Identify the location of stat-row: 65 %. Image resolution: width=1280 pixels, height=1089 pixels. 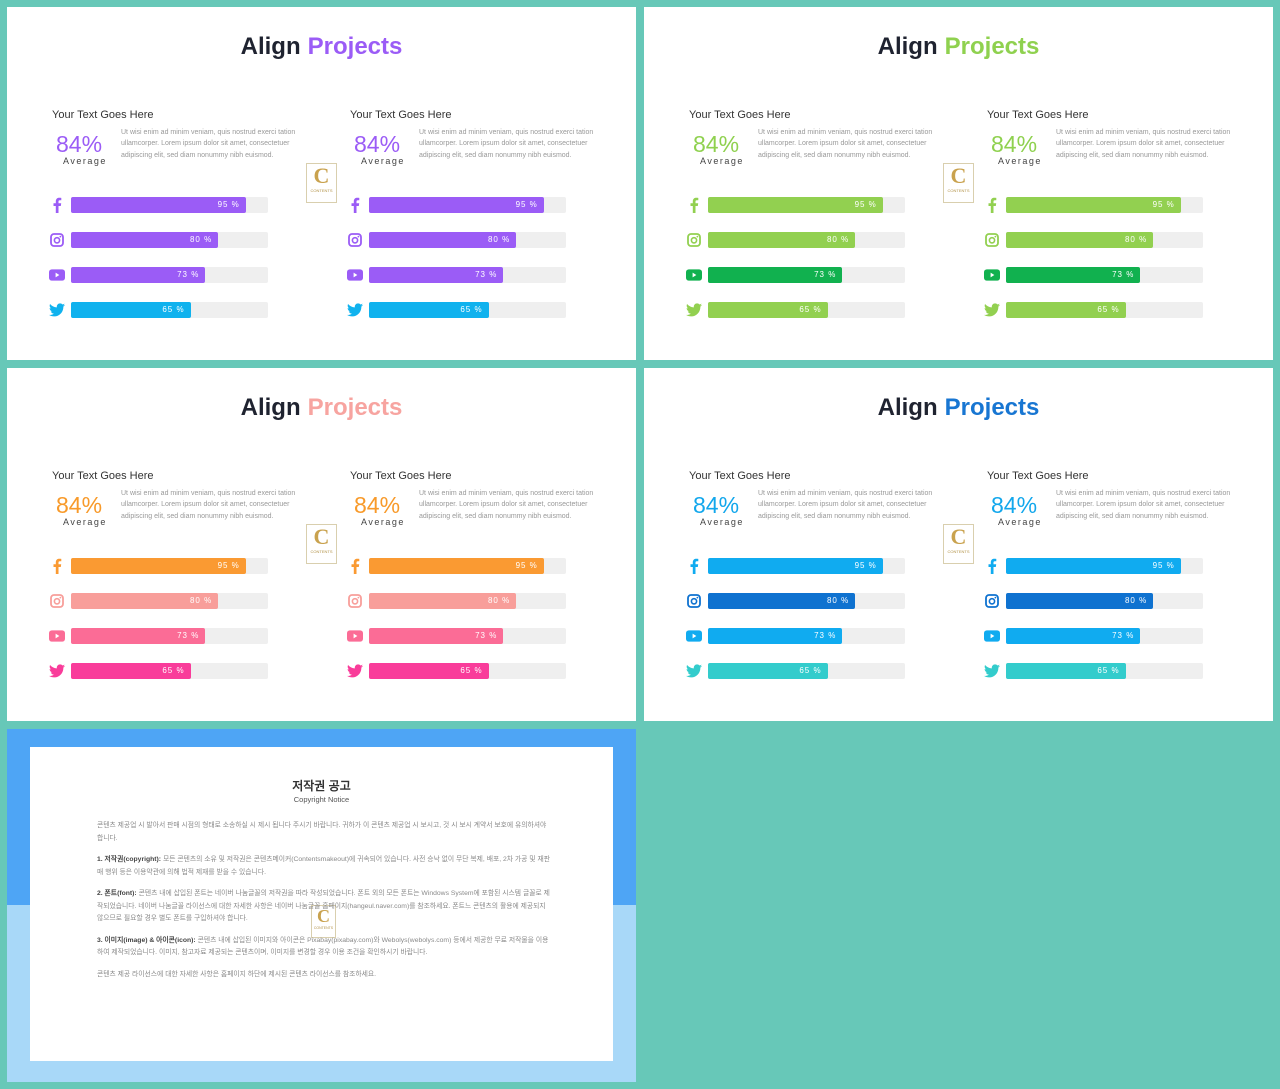
(1099, 671).